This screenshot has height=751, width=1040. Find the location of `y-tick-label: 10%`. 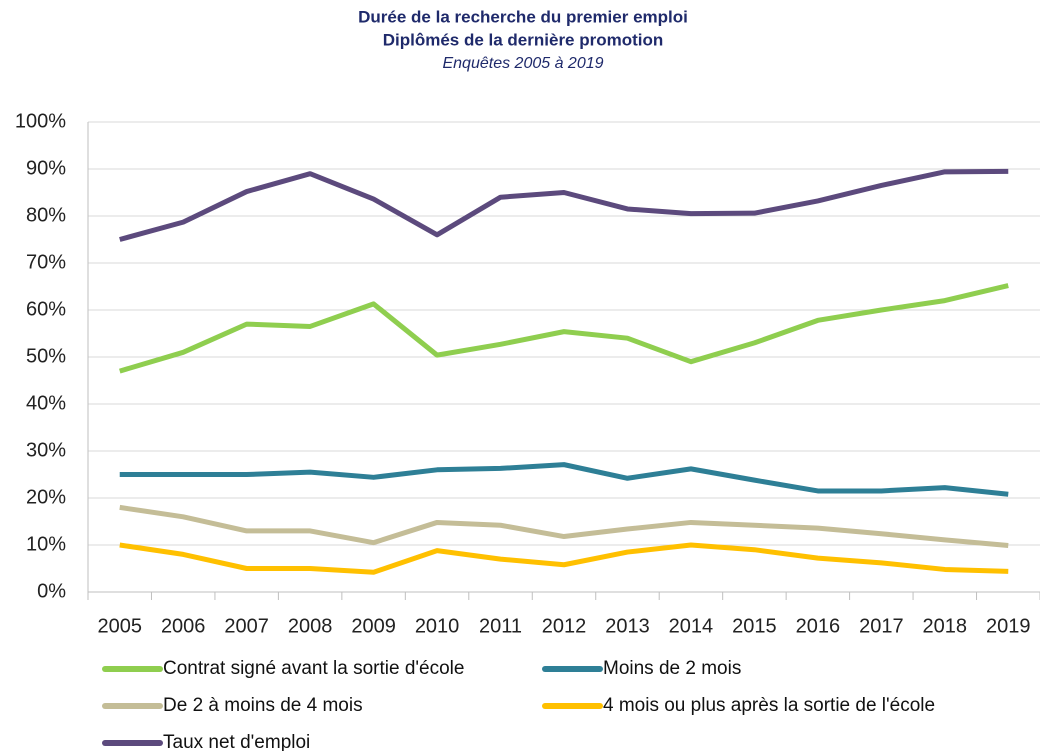

y-tick-label: 10% is located at coordinates (46, 544).